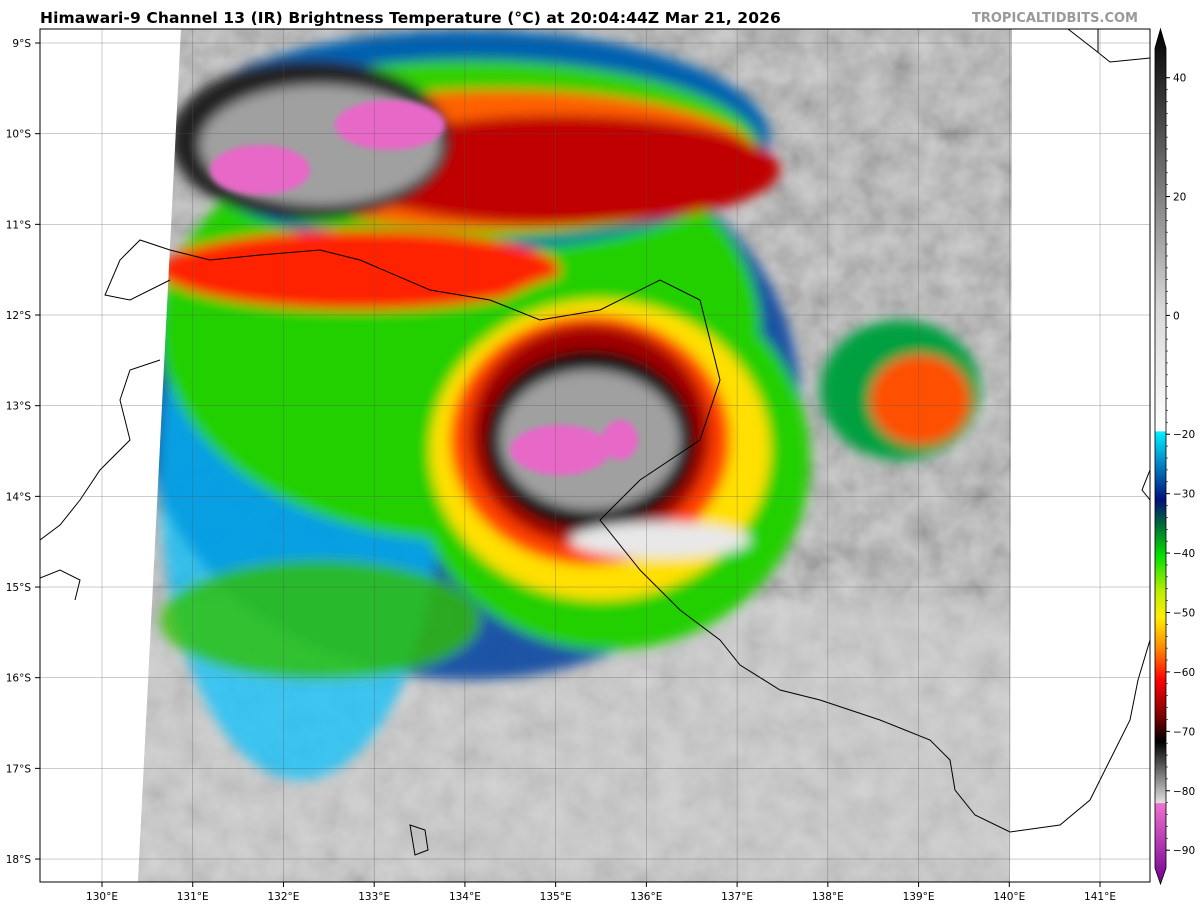  I want to click on lon-label: 134°E, so click(465, 897).